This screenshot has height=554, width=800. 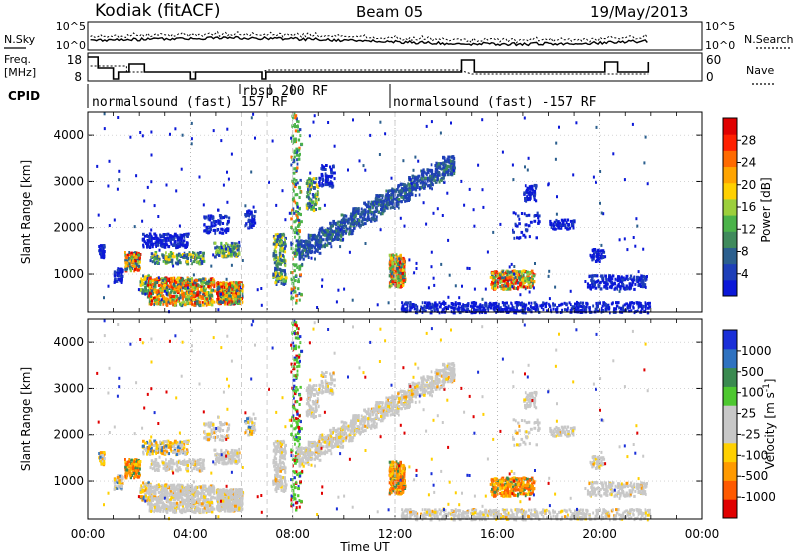 I want to click on cpid-segment-1: normalsound (fast) 157 RF, so click(x=190, y=102).